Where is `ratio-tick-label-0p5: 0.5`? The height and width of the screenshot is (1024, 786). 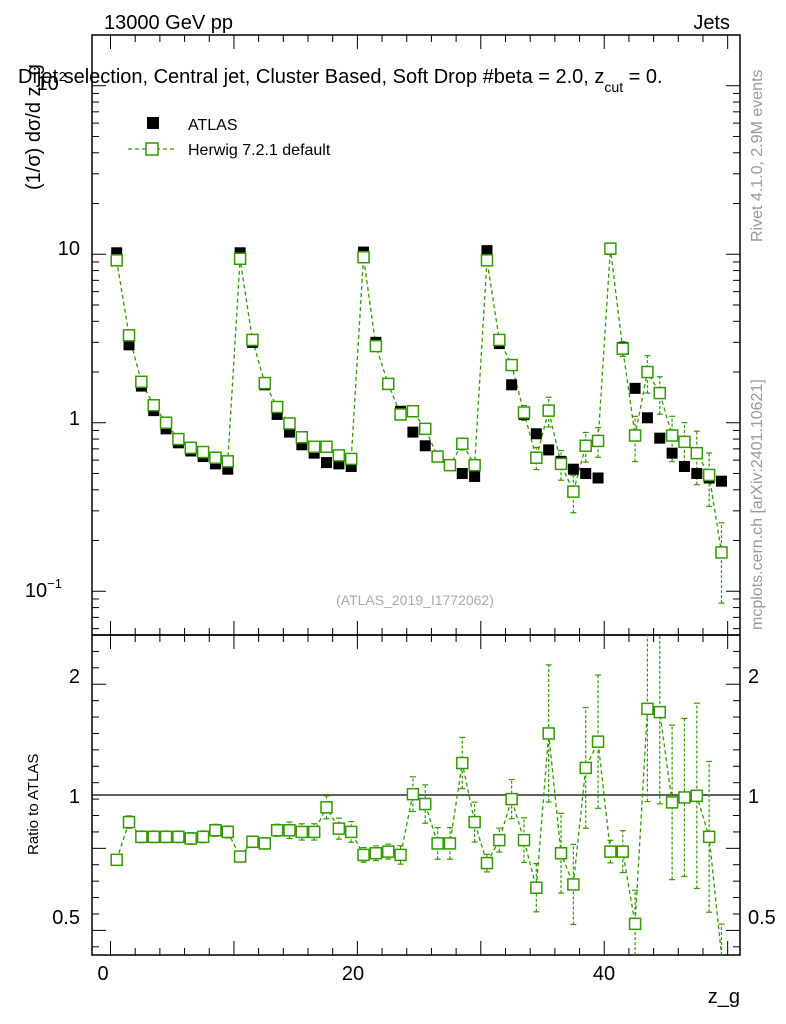 ratio-tick-label-0p5: 0.5 is located at coordinates (66, 918).